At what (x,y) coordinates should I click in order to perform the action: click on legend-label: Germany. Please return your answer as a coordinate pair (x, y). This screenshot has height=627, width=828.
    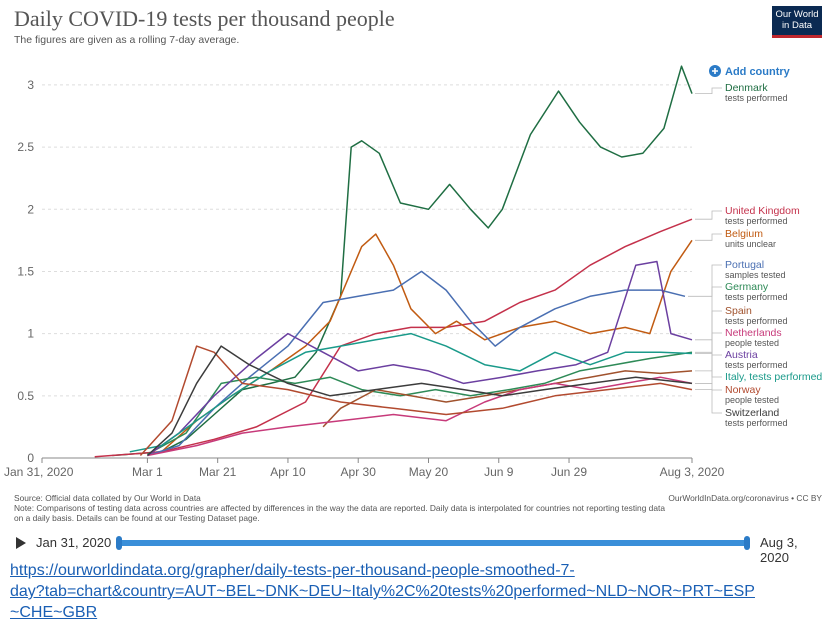
    Looking at the image, I should click on (747, 287).